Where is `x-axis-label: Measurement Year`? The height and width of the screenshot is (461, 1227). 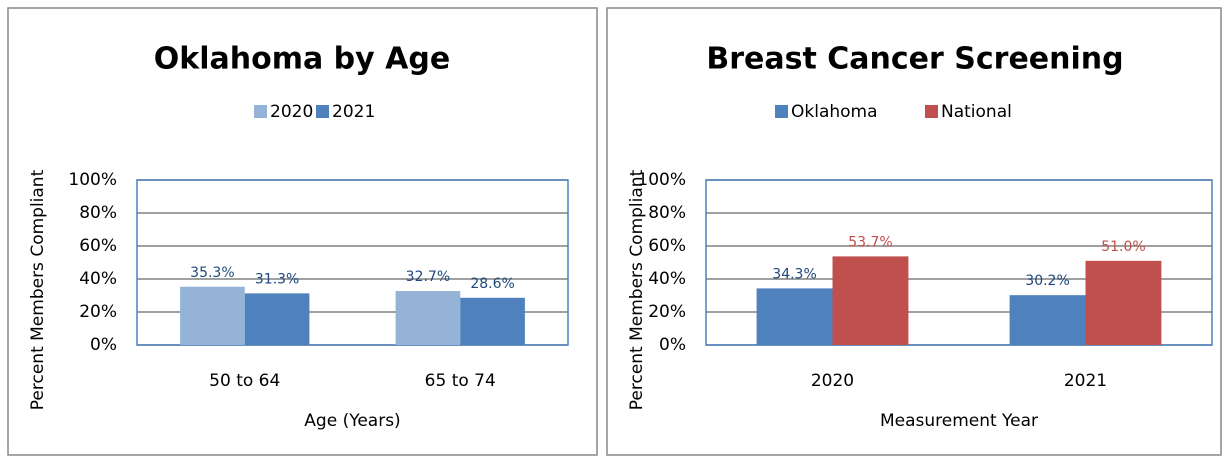
x-axis-label: Measurement Year is located at coordinates (959, 421).